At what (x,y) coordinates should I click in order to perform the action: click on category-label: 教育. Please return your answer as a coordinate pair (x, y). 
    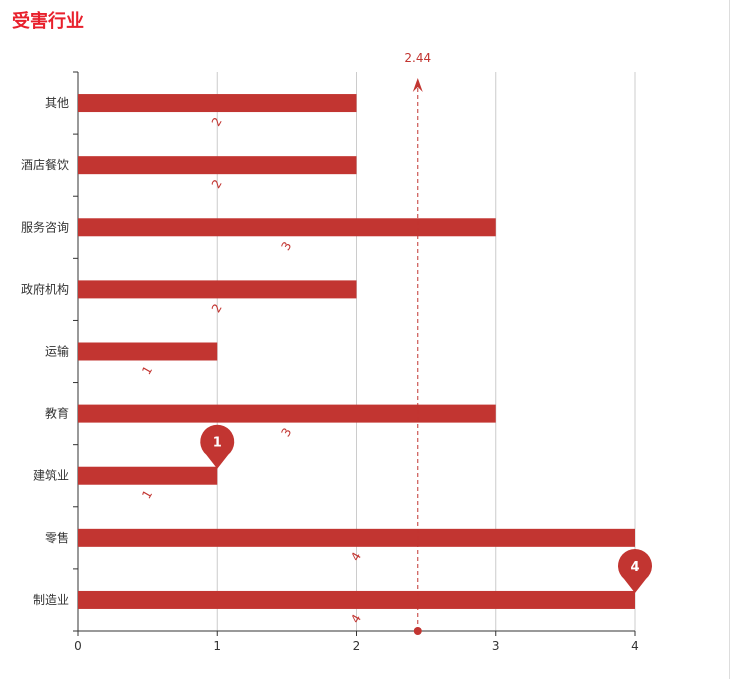
    Looking at the image, I should click on (57, 413).